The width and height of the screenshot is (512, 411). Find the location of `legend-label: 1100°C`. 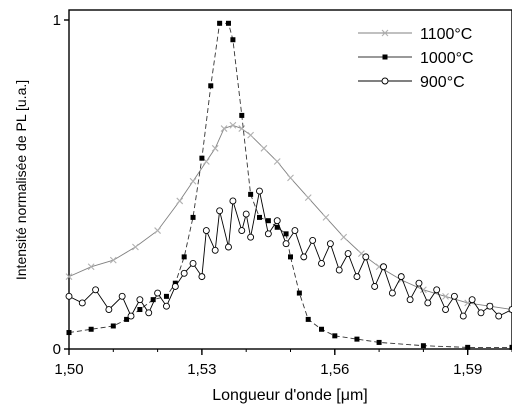

legend-label: 1100°C is located at coordinates (446, 34).